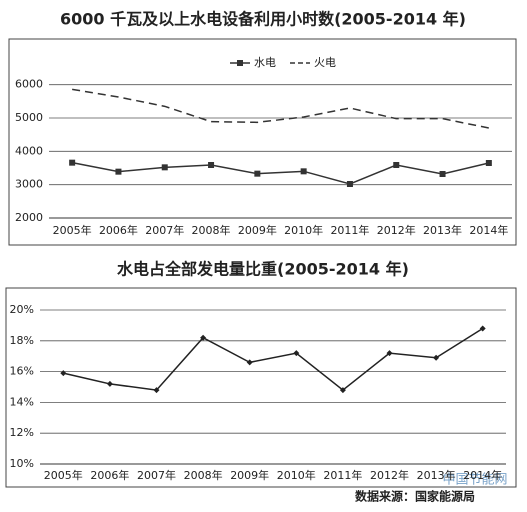  What do you see at coordinates (29, 150) in the screenshot?
I see `y-tick-label: 4000` at bounding box center [29, 150].